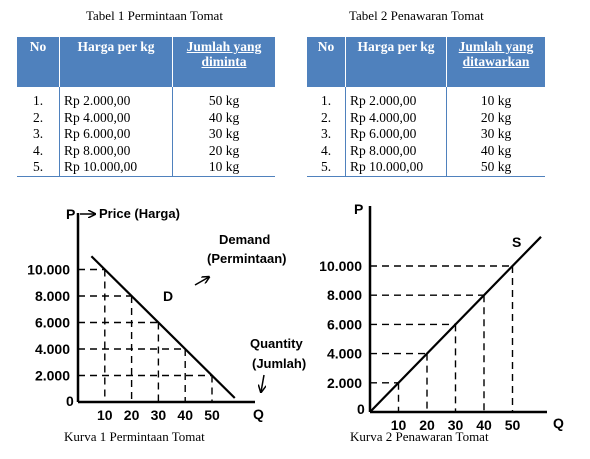 This screenshot has height=459, width=590. Describe the element at coordinates (52, 349) in the screenshot. I see `demand-y-tick-label: 4.000` at that location.